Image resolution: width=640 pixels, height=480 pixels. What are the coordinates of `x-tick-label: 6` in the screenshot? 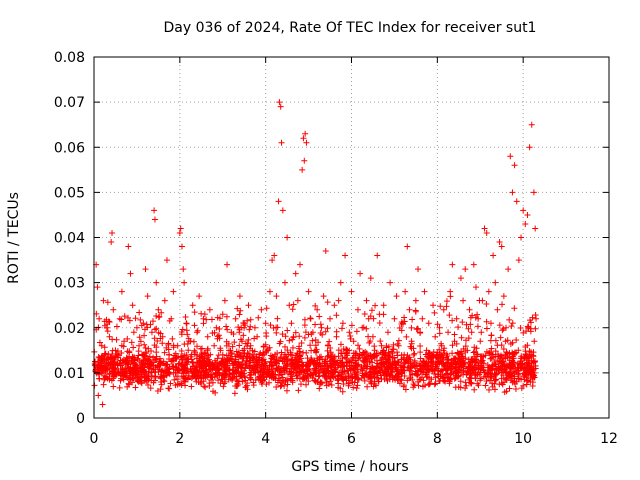 It's located at (351, 439).